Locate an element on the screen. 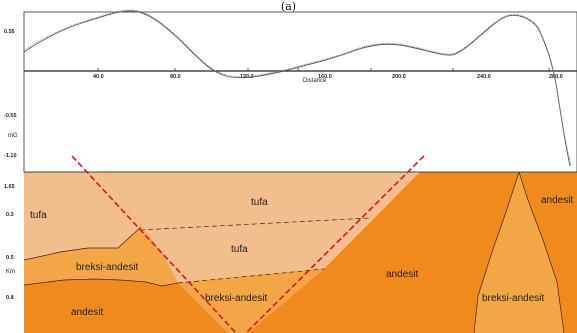  inferred-boundaries is located at coordinates (255, 250).